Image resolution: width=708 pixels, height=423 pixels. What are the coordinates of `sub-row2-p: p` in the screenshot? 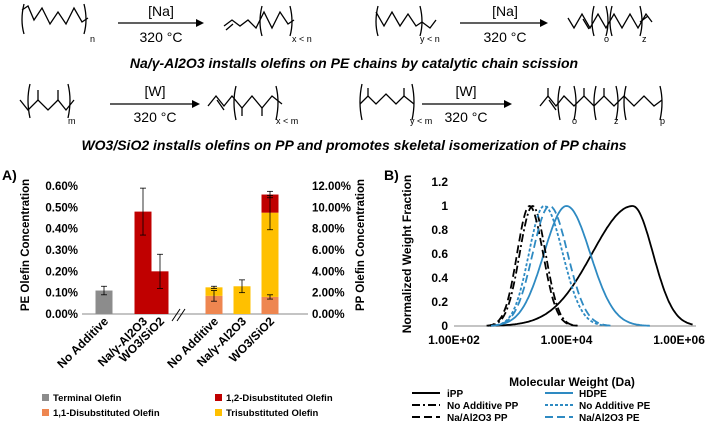 It's located at (662, 121).